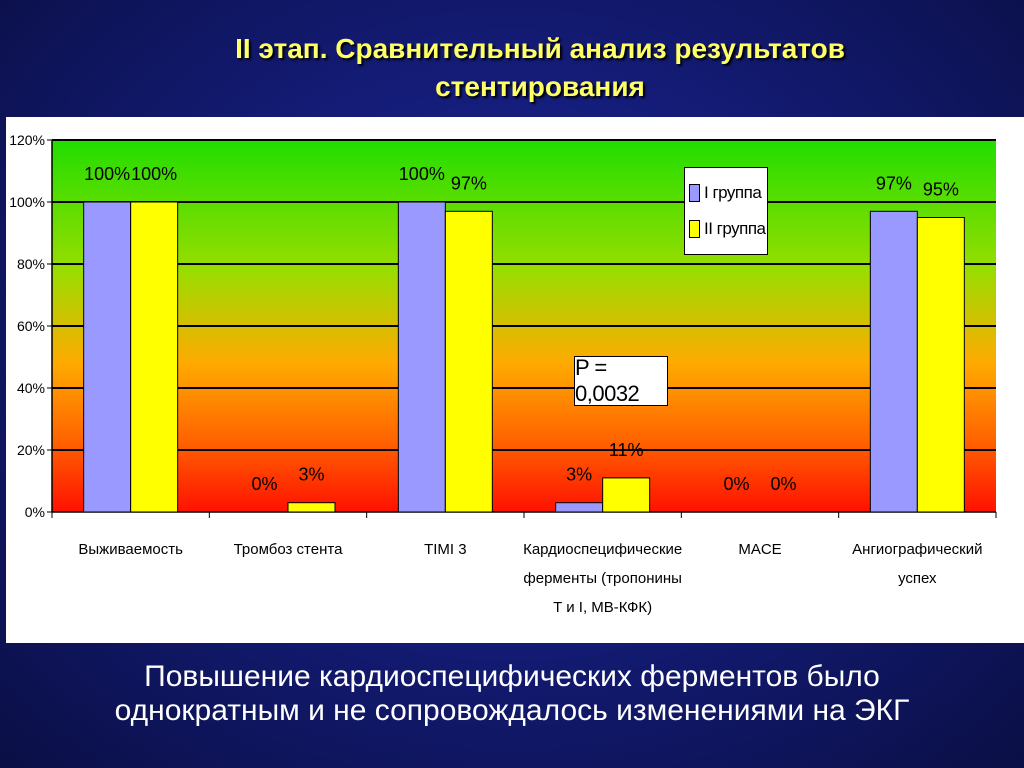 This screenshot has width=1024, height=768. Describe the element at coordinates (35, 512) in the screenshot. I see `y-tick-label: 0%` at that location.